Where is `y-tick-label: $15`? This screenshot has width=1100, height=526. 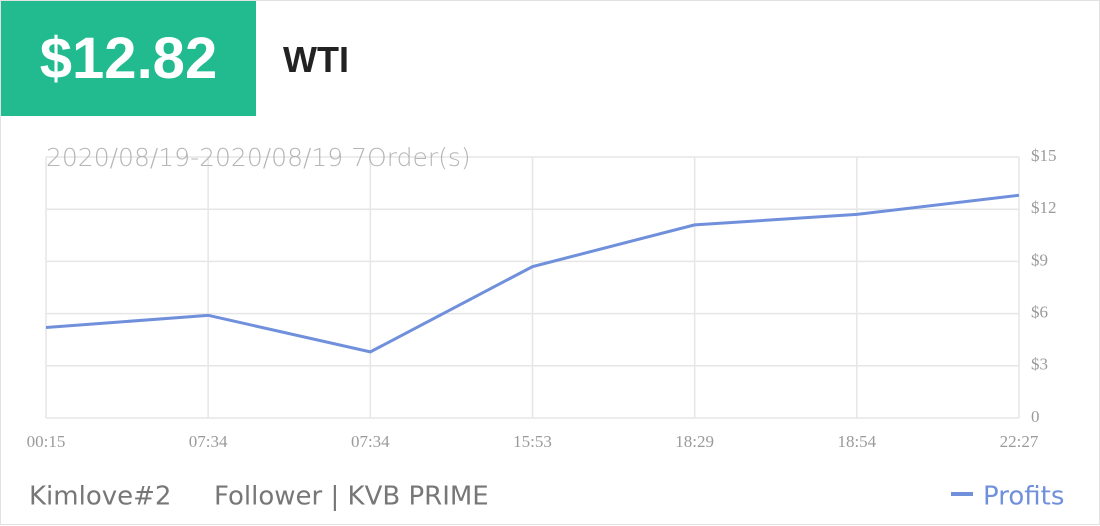 y-tick-label: $15 is located at coordinates (1044, 155).